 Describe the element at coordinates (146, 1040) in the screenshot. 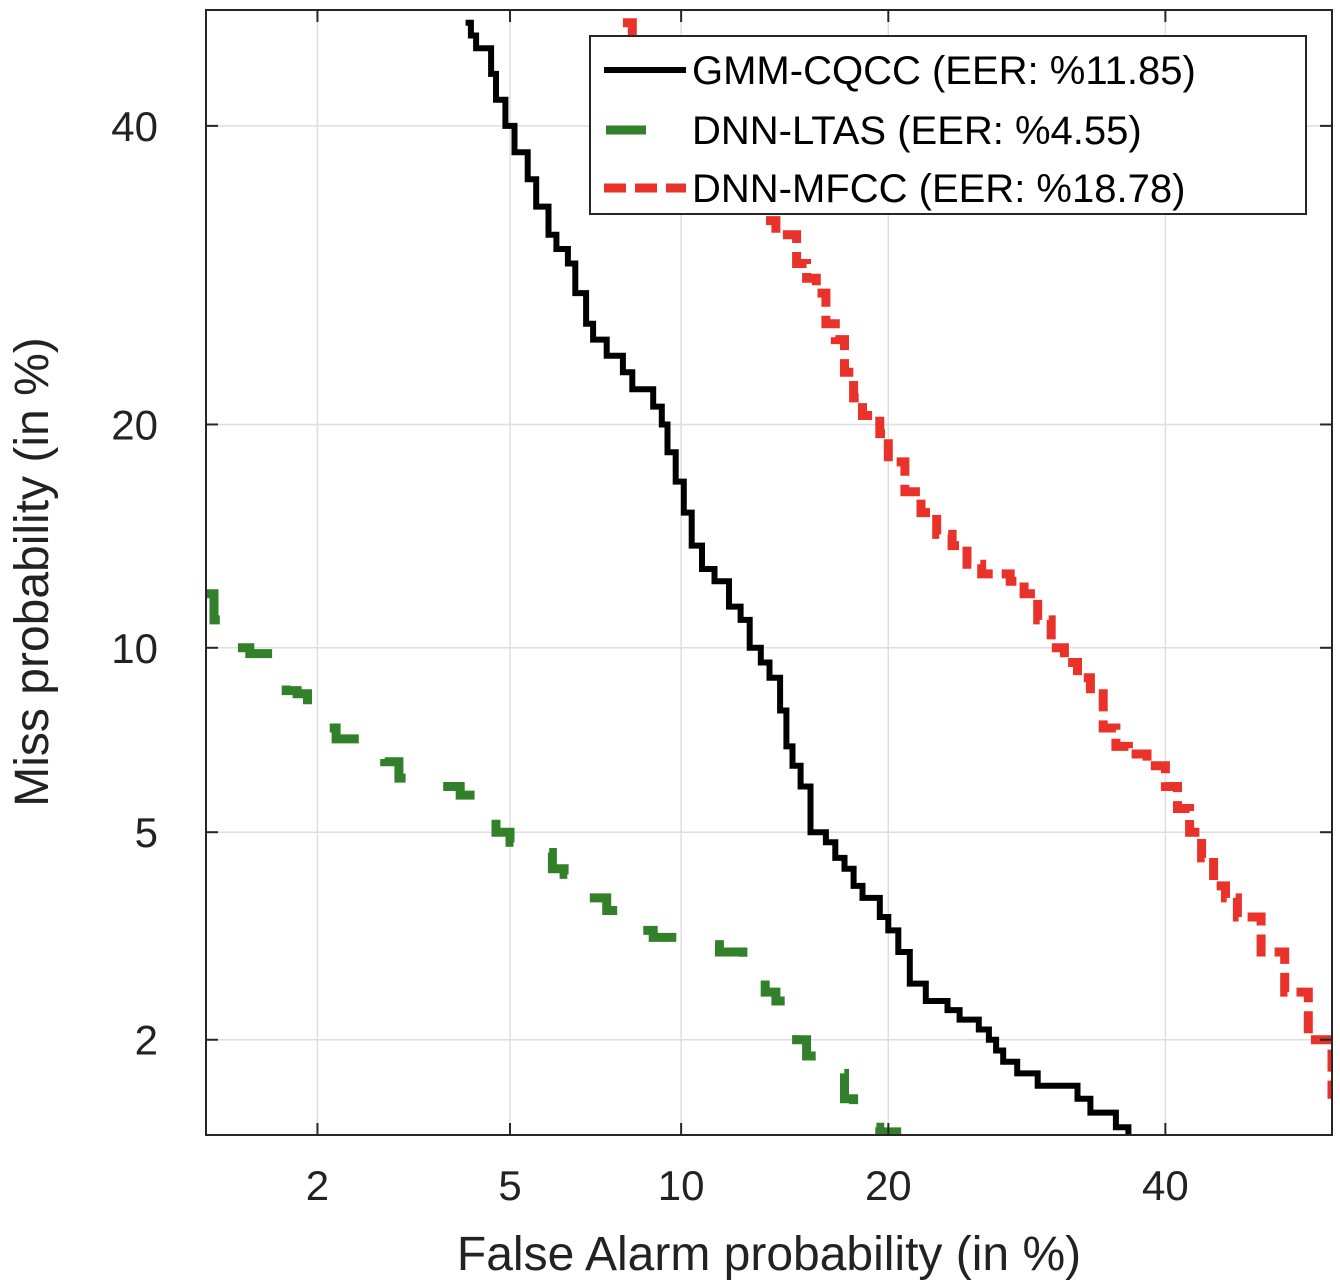

I see `y-tick-label: 2` at that location.